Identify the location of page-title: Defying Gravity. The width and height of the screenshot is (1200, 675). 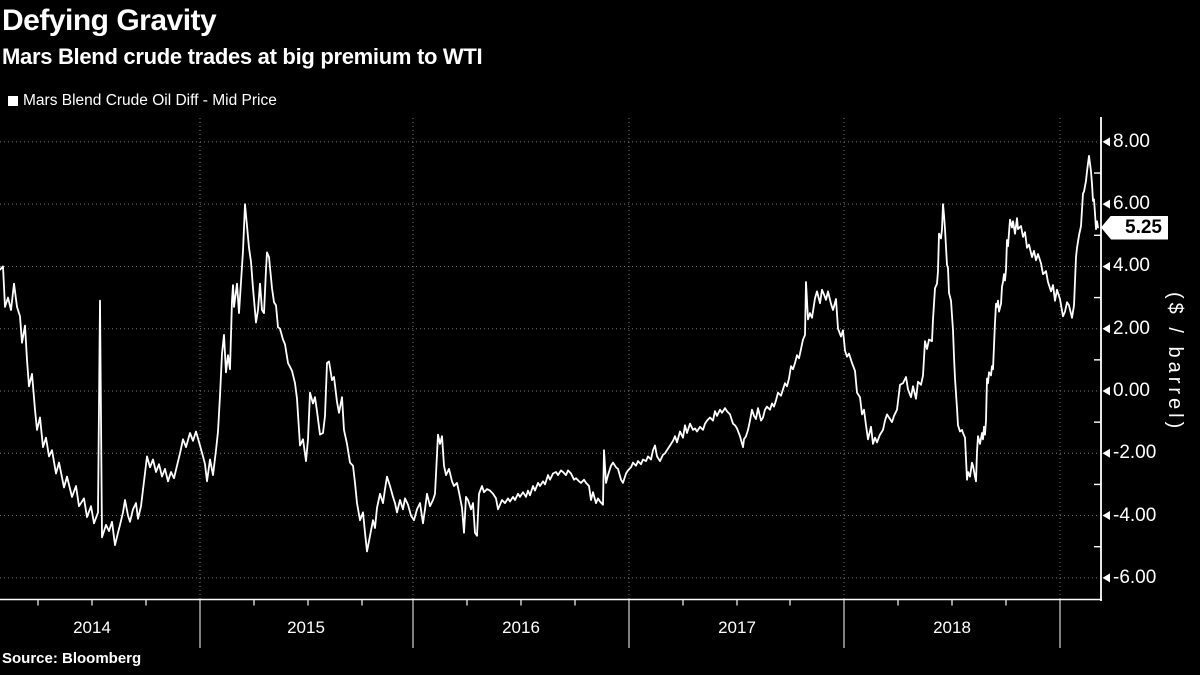
(109, 20).